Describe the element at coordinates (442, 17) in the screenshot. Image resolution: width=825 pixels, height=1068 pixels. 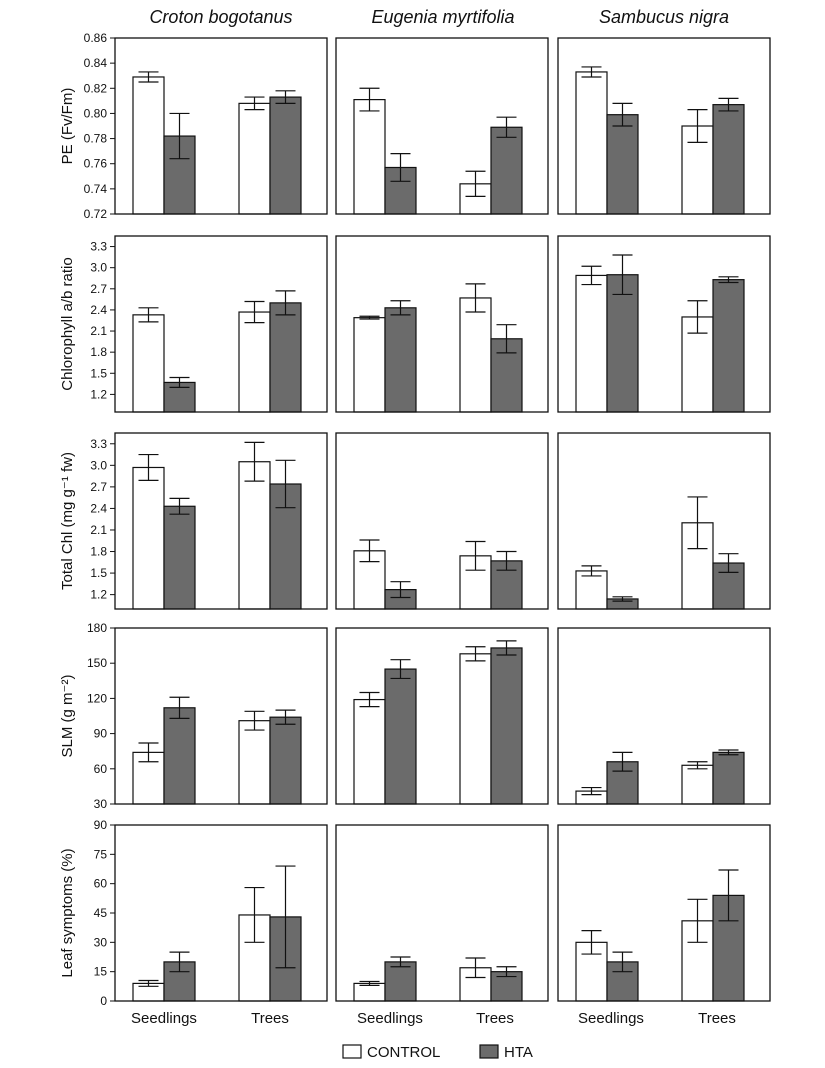
I see `species-title-eugenia: Eugenia myrtifolia` at that location.